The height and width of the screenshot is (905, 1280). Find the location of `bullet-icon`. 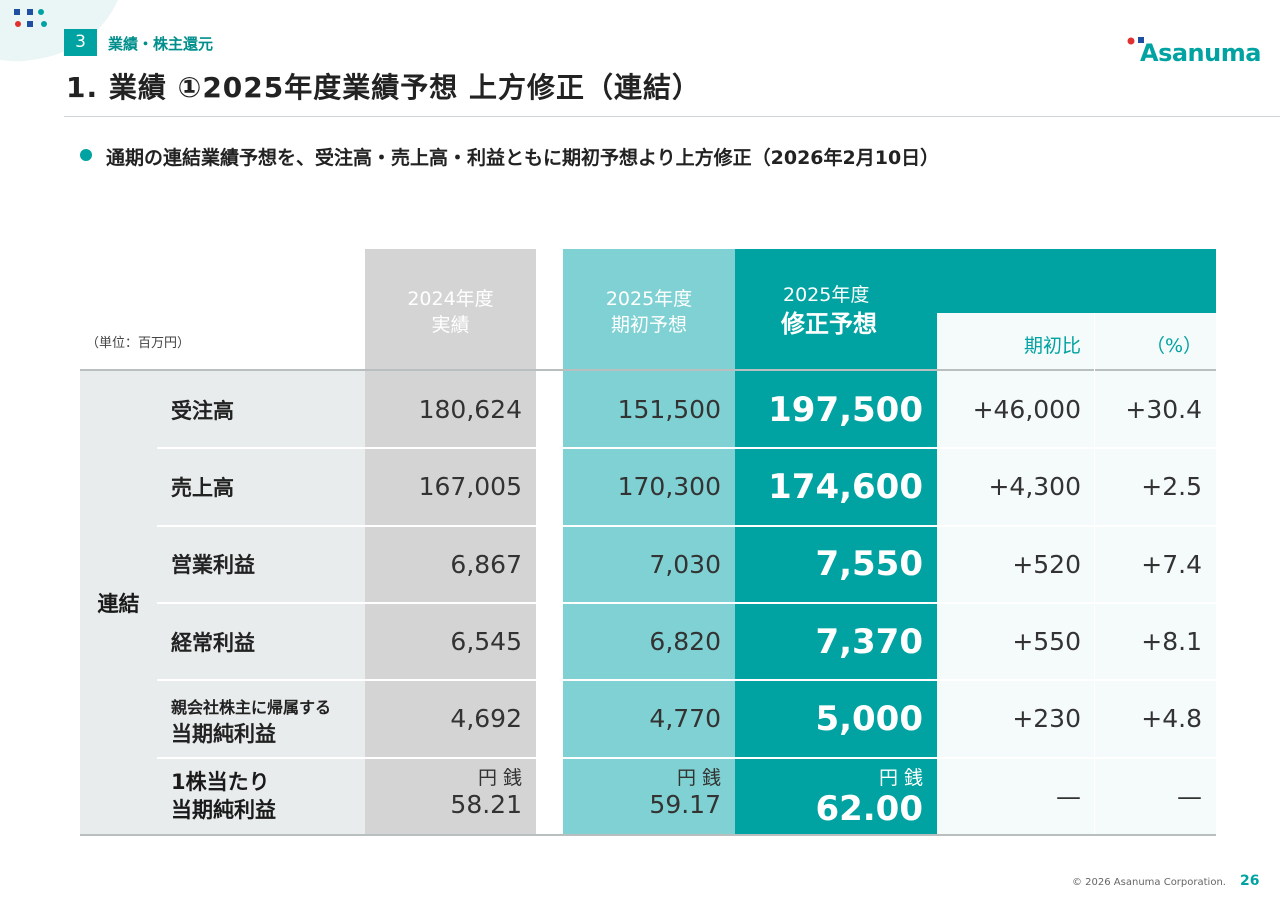

bullet-icon is located at coordinates (86, 155).